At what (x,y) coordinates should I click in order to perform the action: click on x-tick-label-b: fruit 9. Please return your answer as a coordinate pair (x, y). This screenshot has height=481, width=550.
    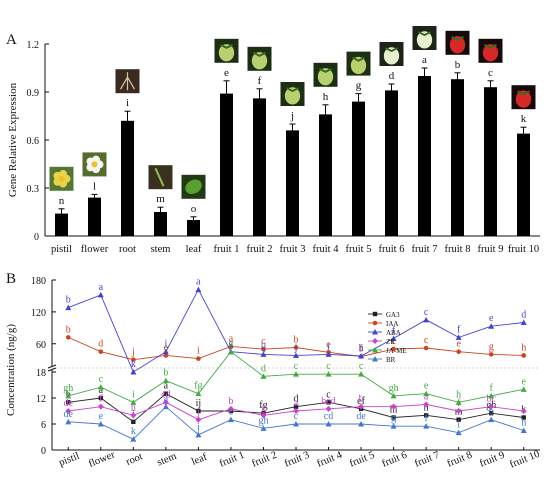
    Looking at the image, I should click on (492, 460).